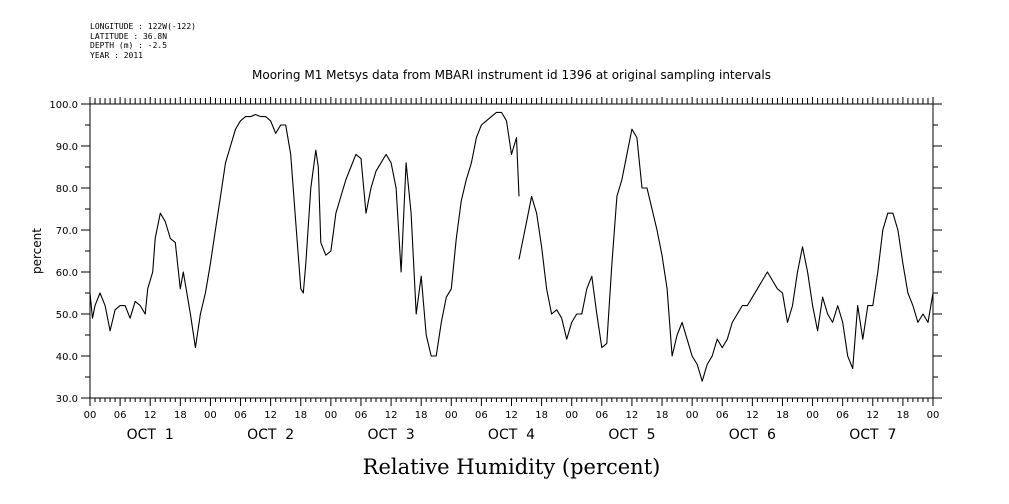 Image resolution: width=1009 pixels, height=504 pixels. What do you see at coordinates (67, 273) in the screenshot?
I see `y-tick-label: 60.0` at bounding box center [67, 273].